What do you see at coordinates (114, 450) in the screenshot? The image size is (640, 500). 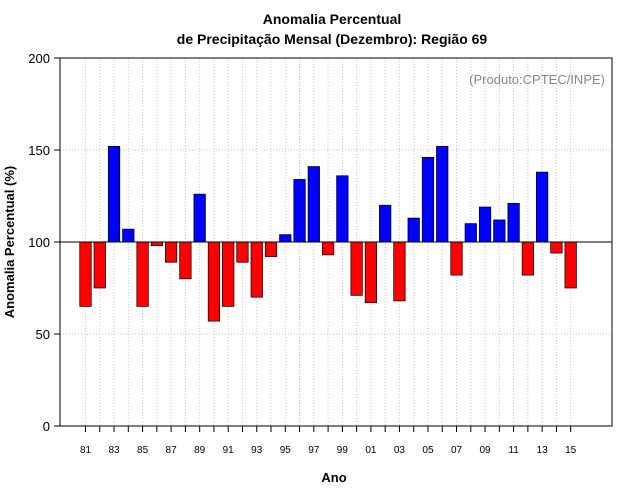 I see `x-tick-label: 83` at bounding box center [114, 450].